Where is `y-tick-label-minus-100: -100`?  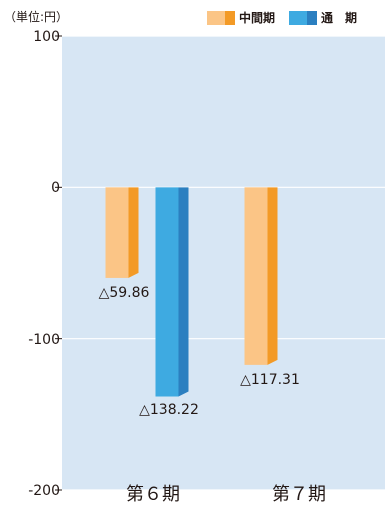 y-tick-label-minus-100: -100 is located at coordinates (44, 340).